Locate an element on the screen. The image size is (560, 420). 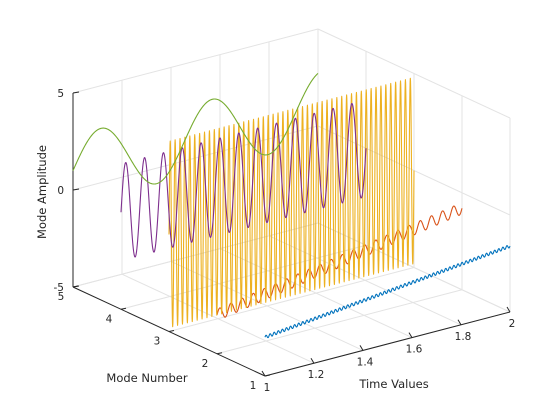
z-tick-label: -5 is located at coordinates (59, 288).